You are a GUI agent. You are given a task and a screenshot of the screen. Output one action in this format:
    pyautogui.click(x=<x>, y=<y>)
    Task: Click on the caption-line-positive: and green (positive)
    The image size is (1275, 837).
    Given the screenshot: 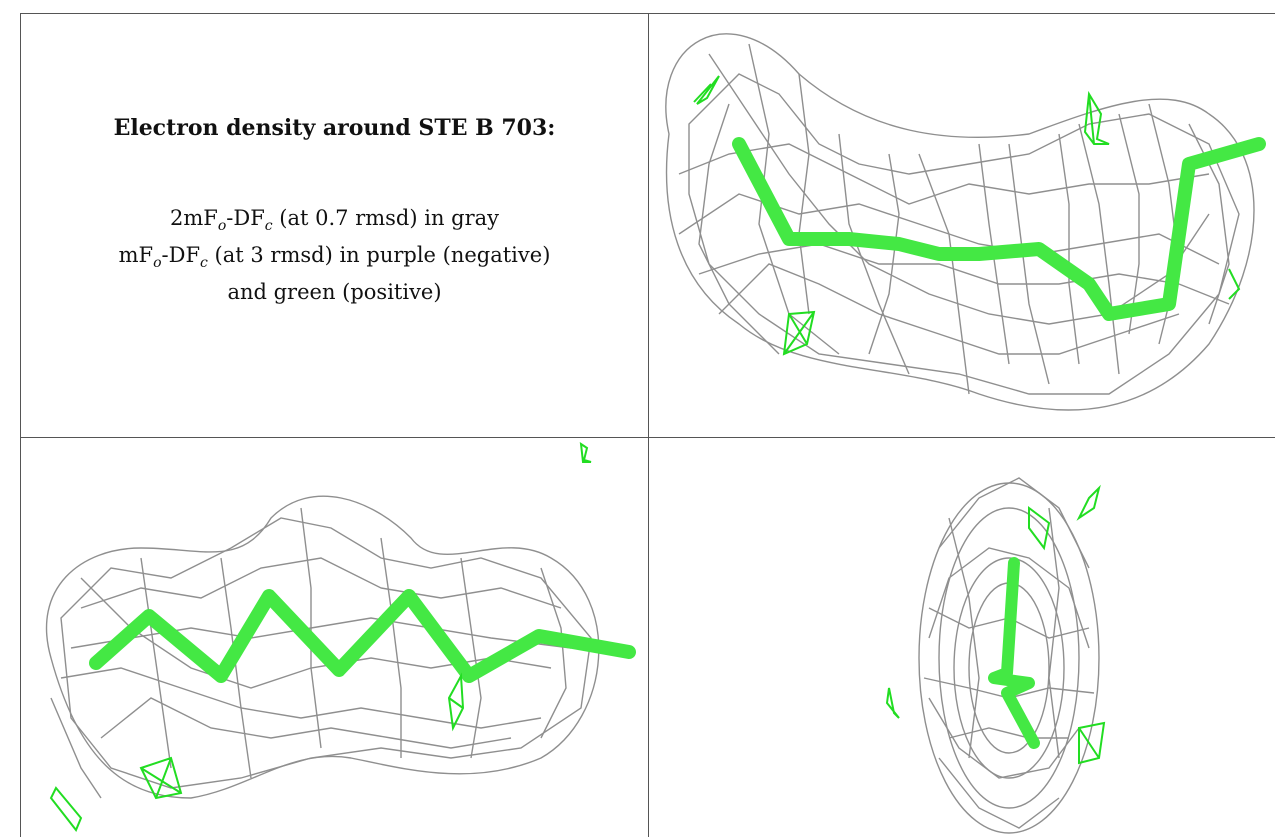 What is the action you would take?
    pyautogui.click(x=334, y=292)
    